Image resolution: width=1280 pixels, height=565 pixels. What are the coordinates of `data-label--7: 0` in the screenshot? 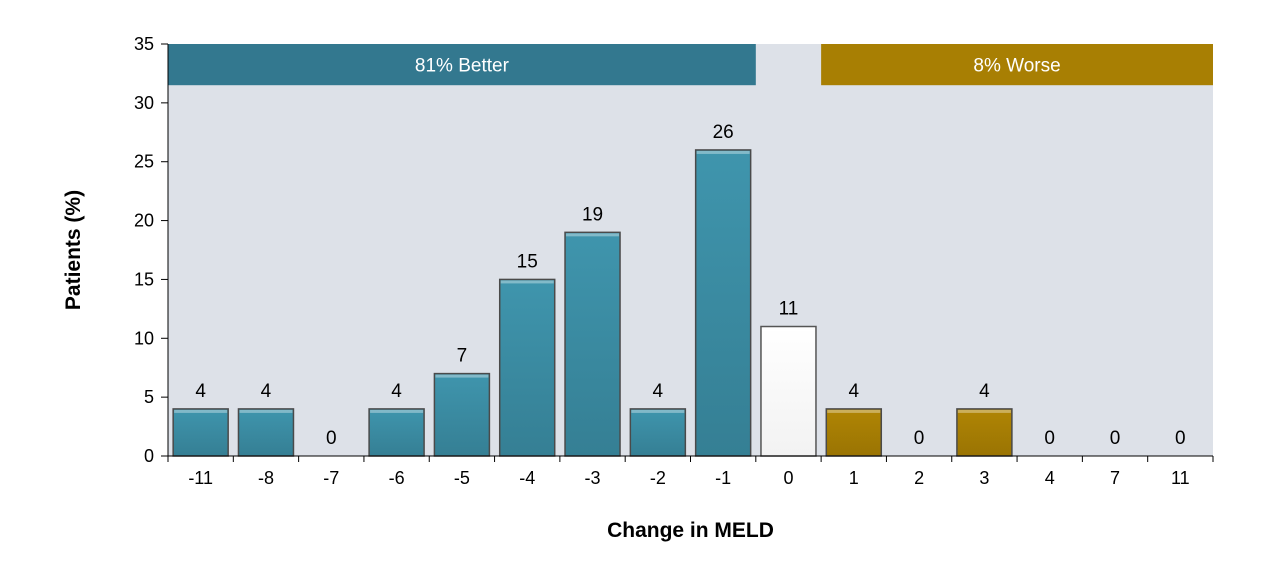 It's located at (331, 438).